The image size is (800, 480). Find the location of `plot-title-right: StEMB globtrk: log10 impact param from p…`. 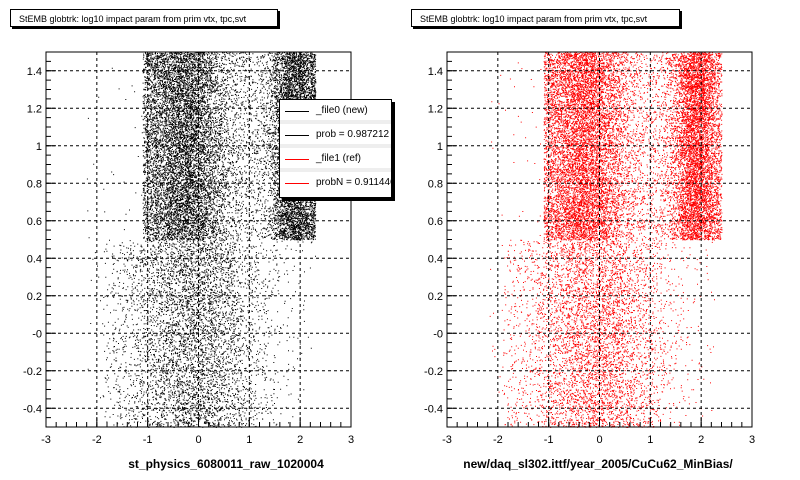

plot-title-right: StEMB globtrk: log10 impact param from p… is located at coordinates (545, 18).